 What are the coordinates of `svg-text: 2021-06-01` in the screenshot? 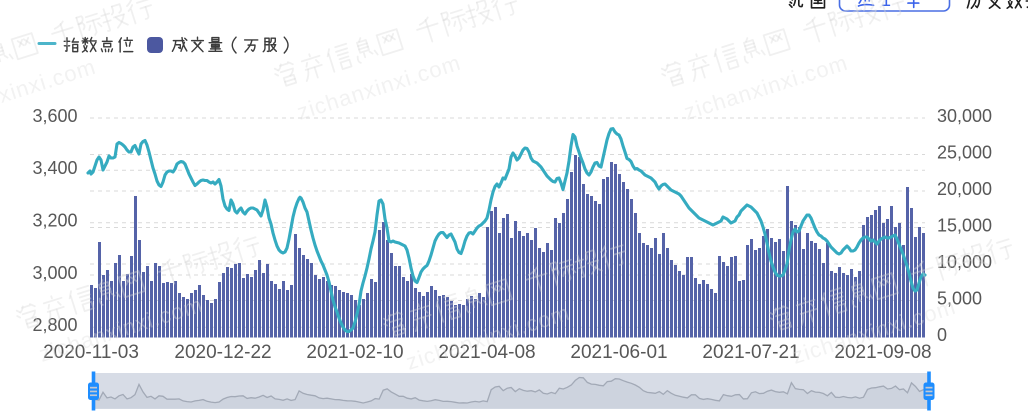 It's located at (618, 352).